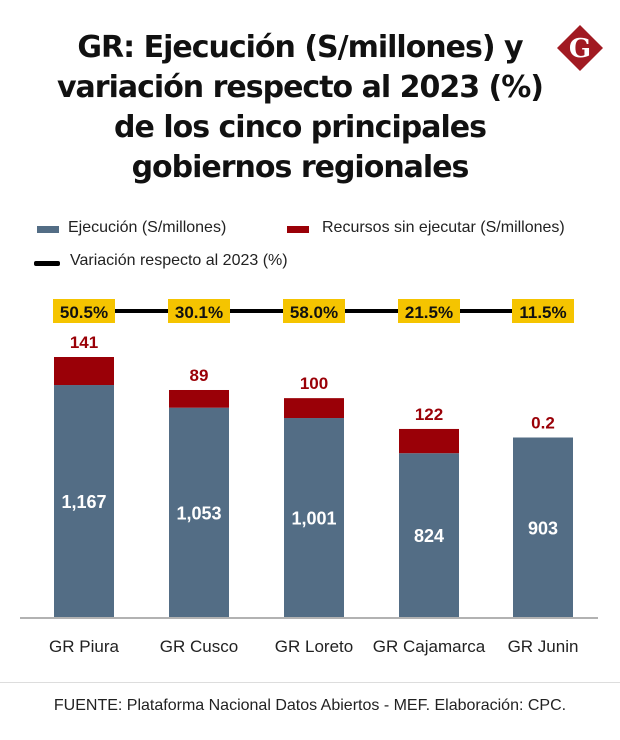  I want to click on sin-ejecutar-value-label: 122, so click(429, 414).